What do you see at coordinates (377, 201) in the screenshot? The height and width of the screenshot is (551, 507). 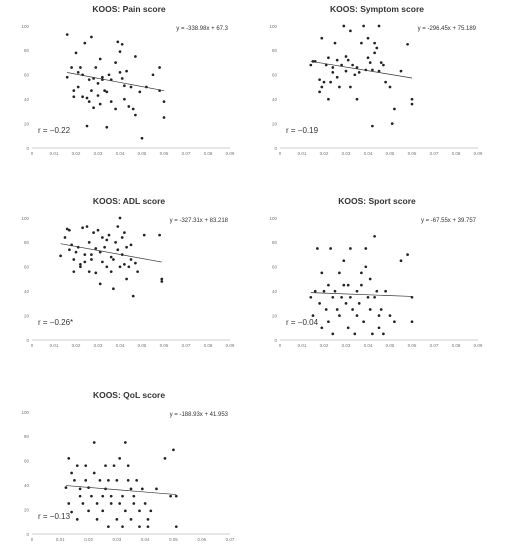 I see `chart-title: KOOS: Sport score` at bounding box center [377, 201].